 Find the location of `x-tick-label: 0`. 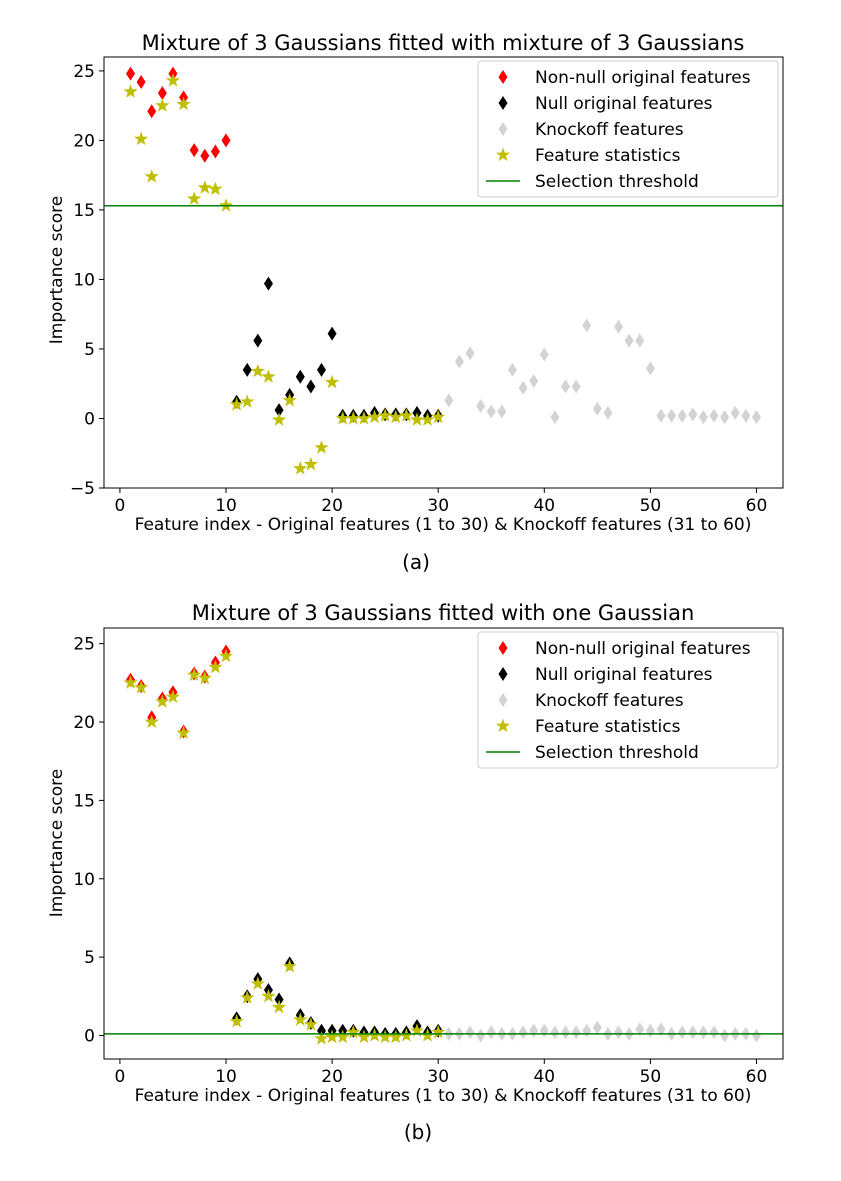

x-tick-label: 0 is located at coordinates (120, 506).